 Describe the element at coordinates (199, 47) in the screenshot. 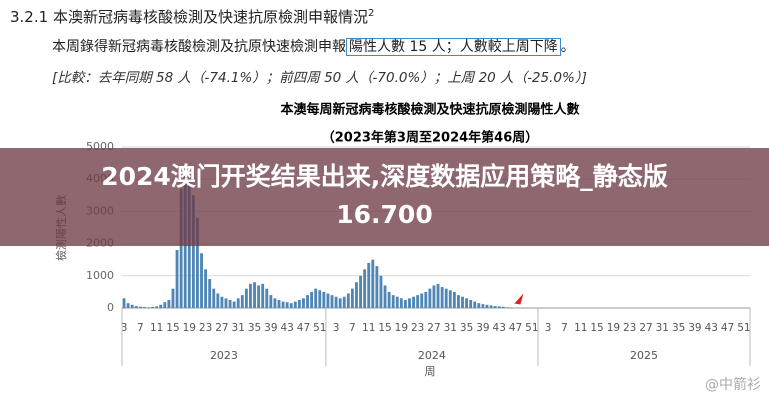

I see `summary-text: 本周錄得新冠病毒核酸檢測及抗原快速檢測申報` at that location.